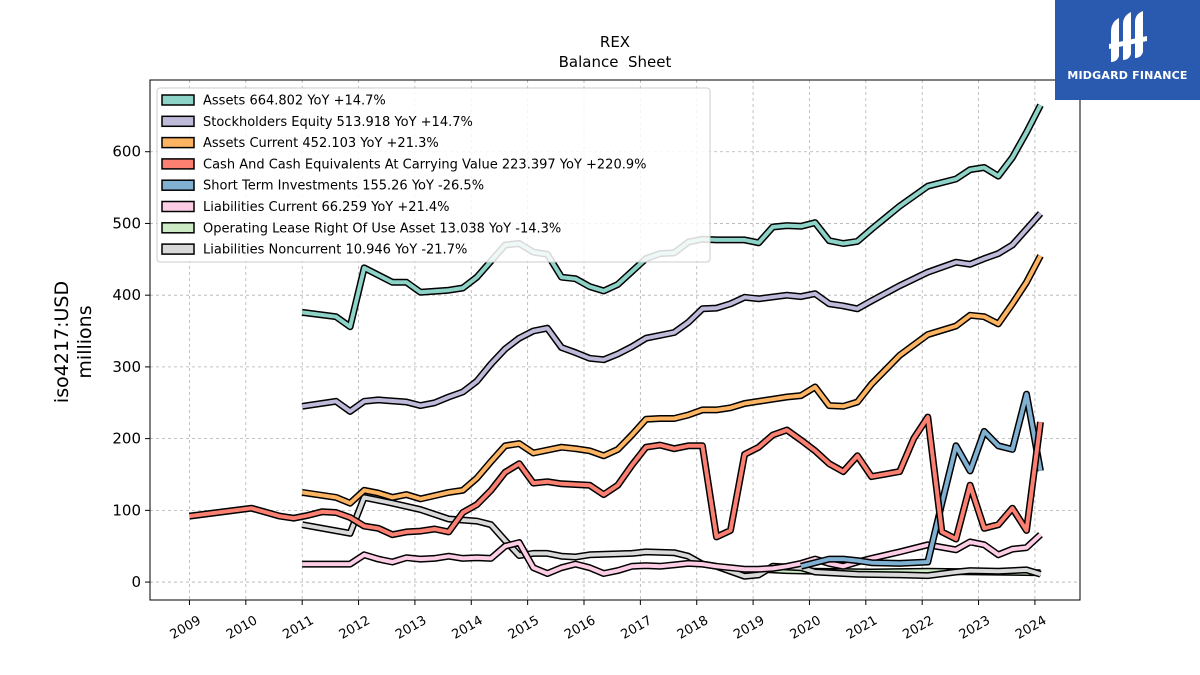  What do you see at coordinates (126, 295) in the screenshot?
I see `y-tick-label: 400` at bounding box center [126, 295].